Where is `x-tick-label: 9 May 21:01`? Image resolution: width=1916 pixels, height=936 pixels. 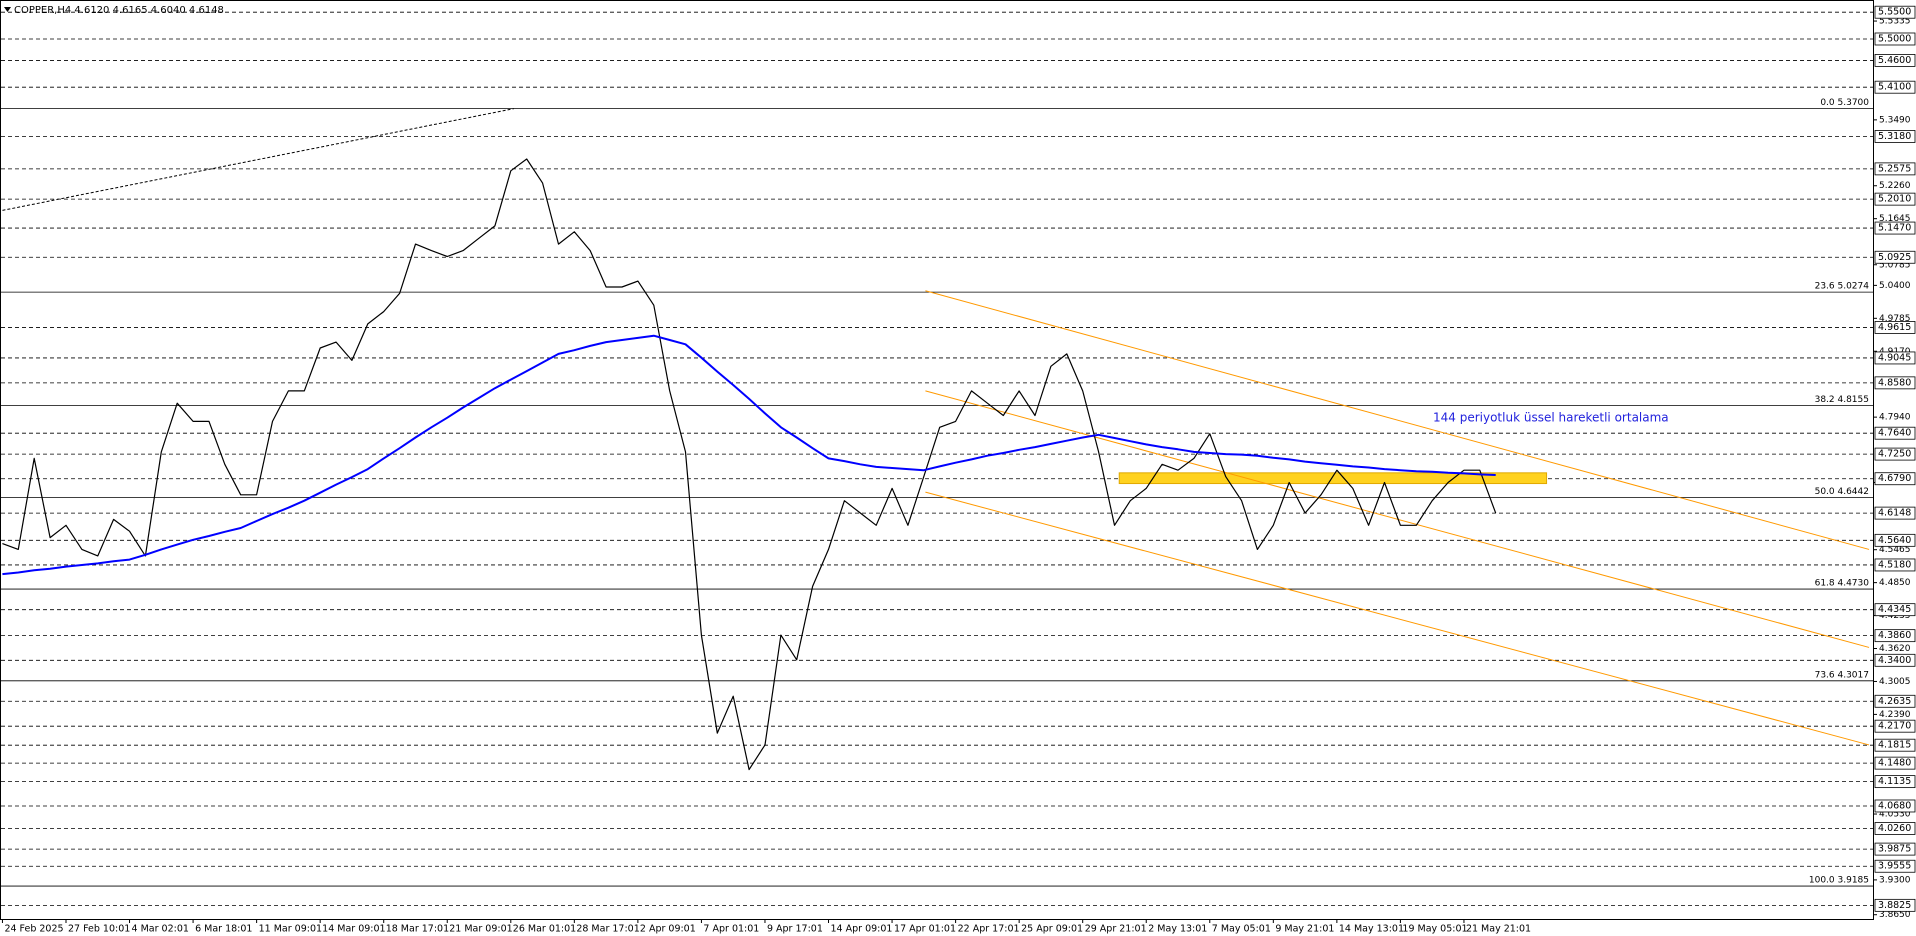
x-tick-label: 9 May 21:01 is located at coordinates (1304, 929).